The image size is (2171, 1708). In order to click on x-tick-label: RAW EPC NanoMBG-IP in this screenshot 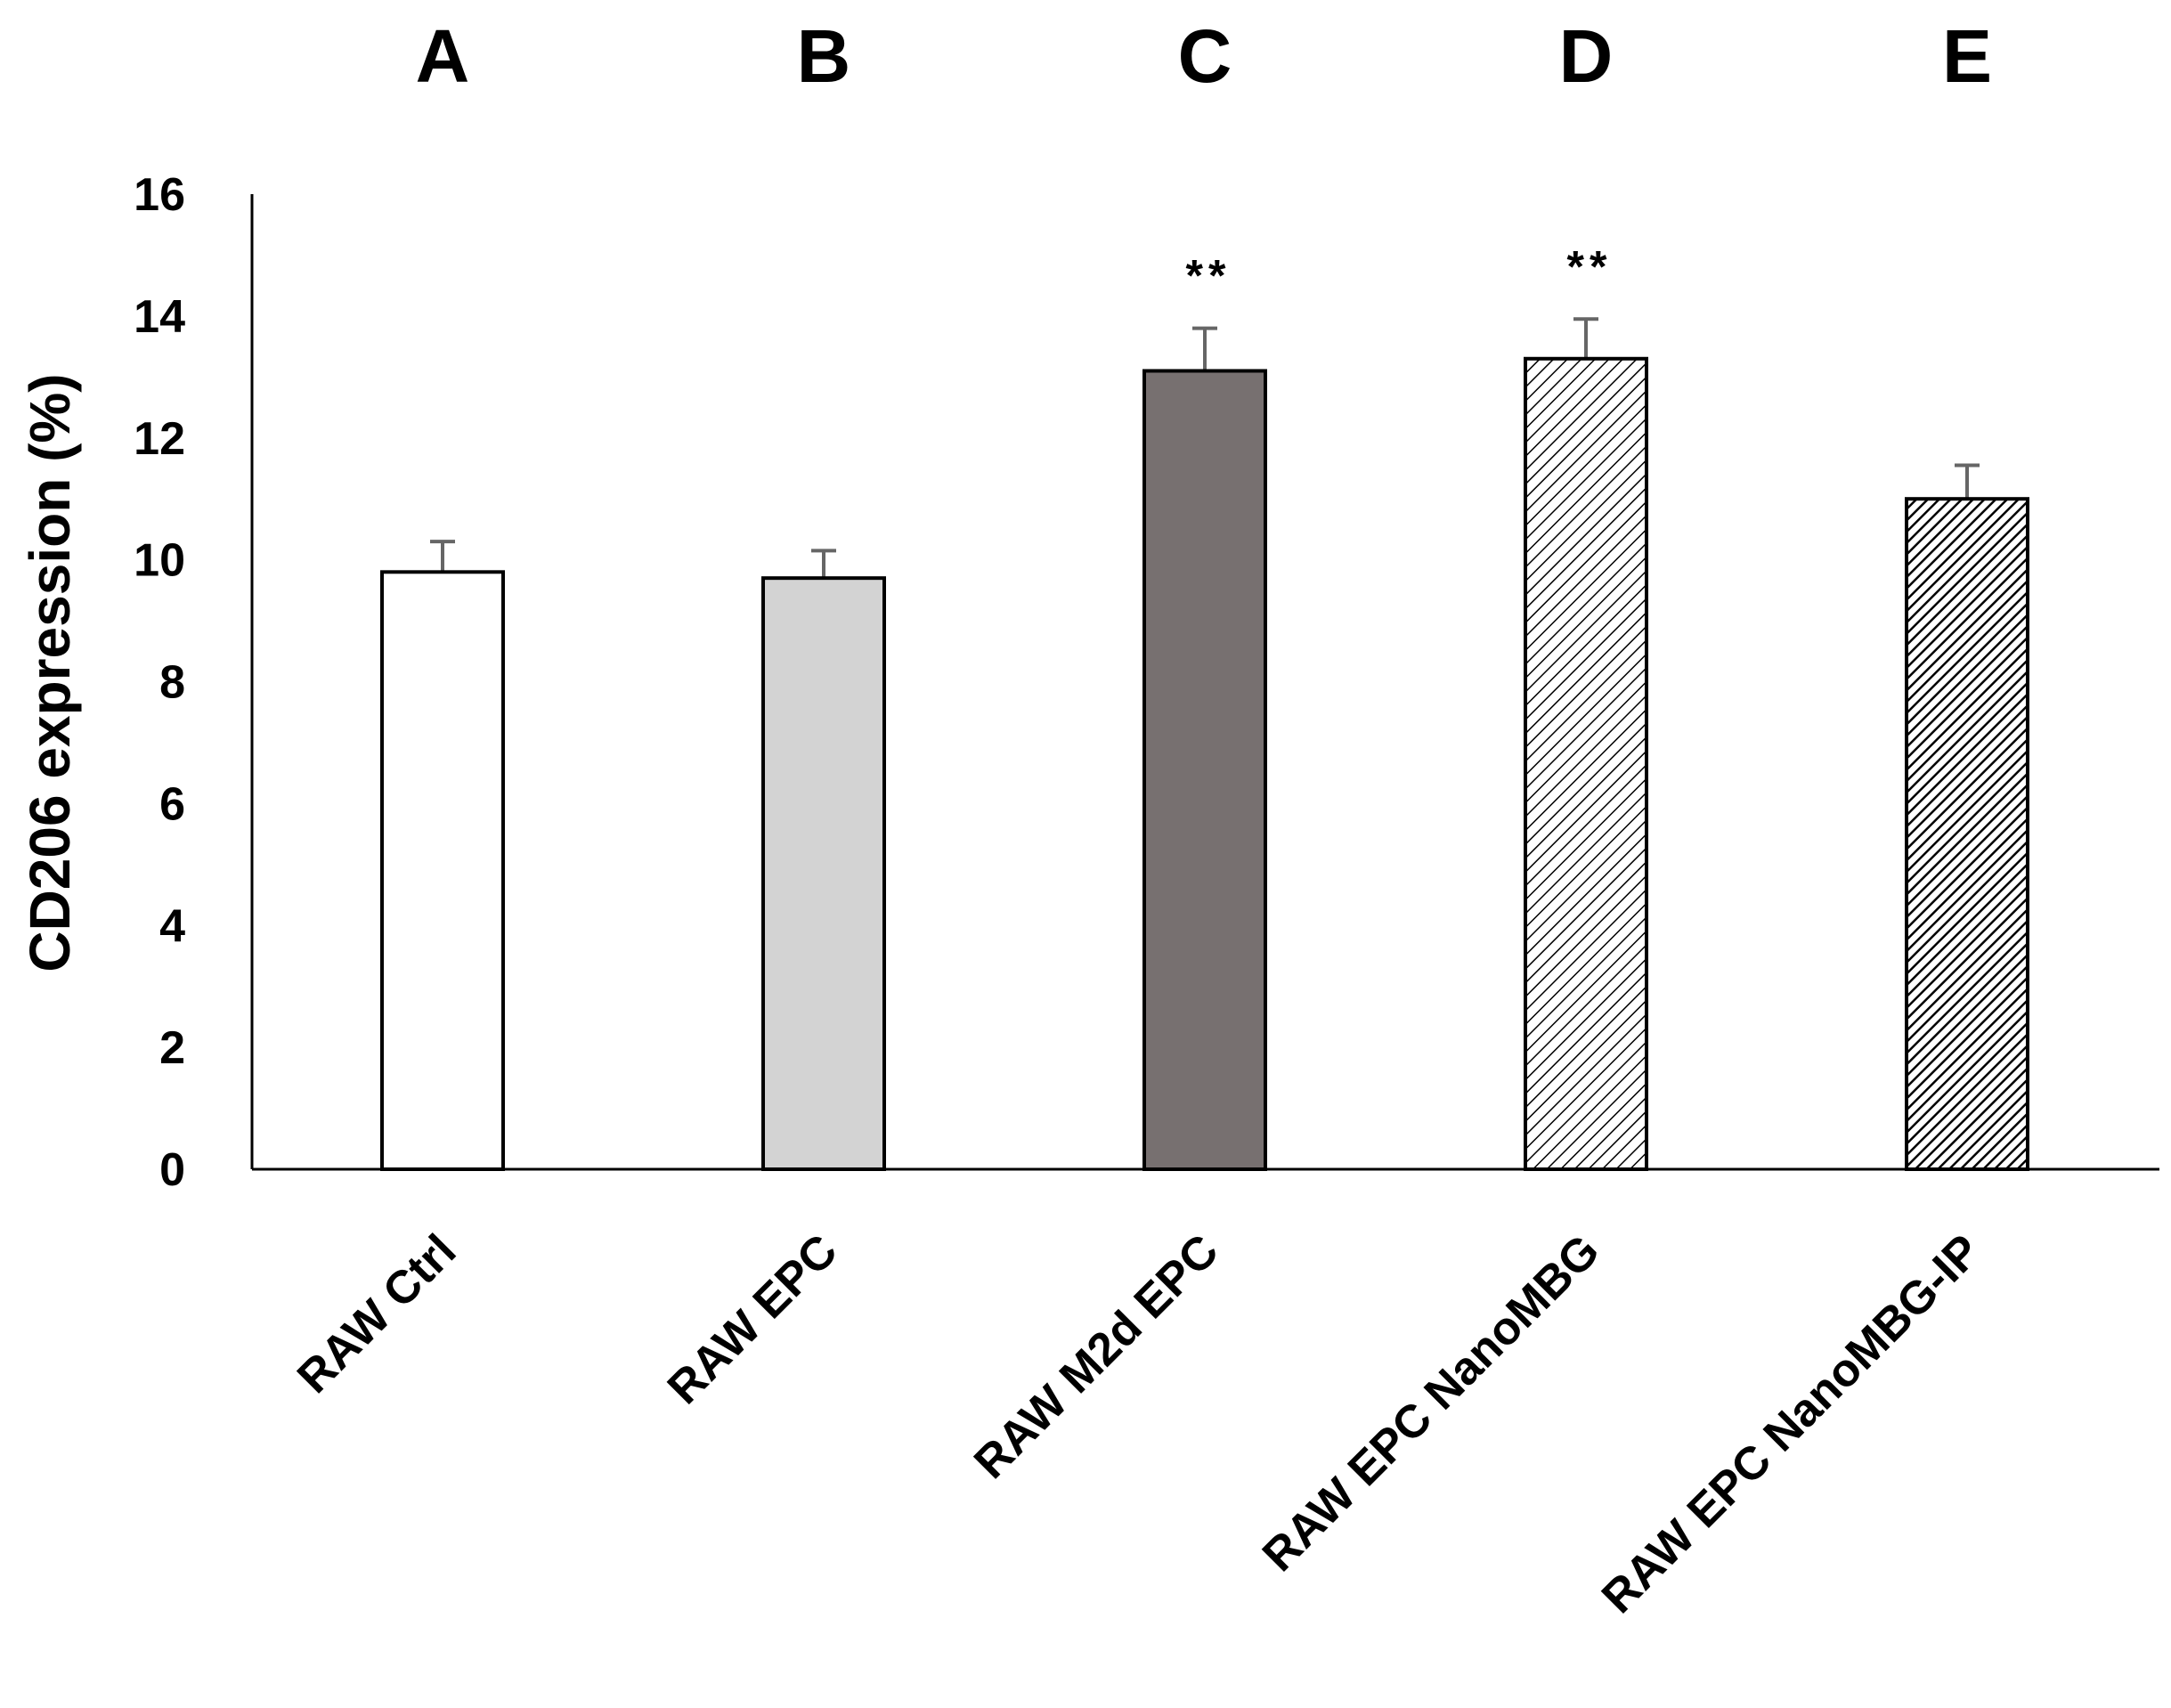, I will do `click(1792, 1423)`.